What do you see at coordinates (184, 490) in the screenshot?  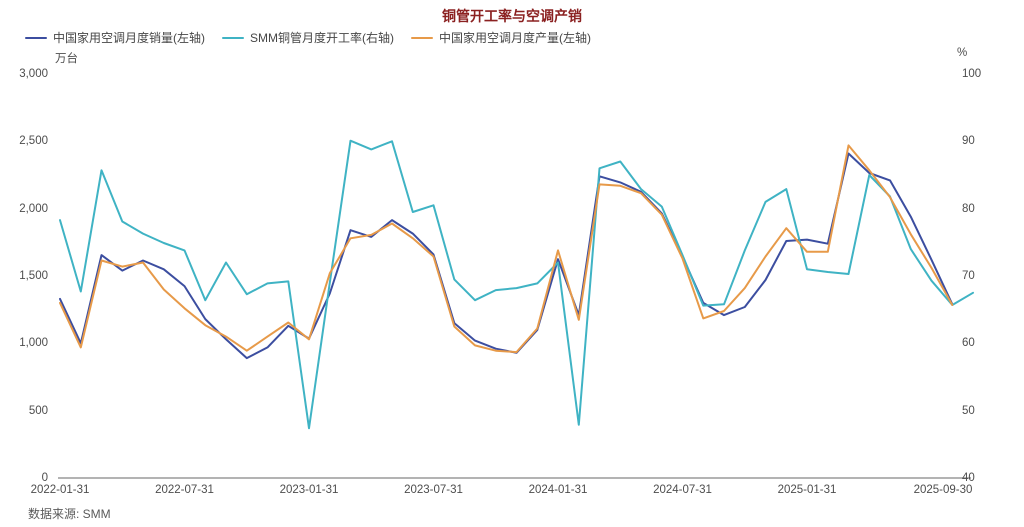 I see `x-axis-tick: 2022-07-31` at bounding box center [184, 490].